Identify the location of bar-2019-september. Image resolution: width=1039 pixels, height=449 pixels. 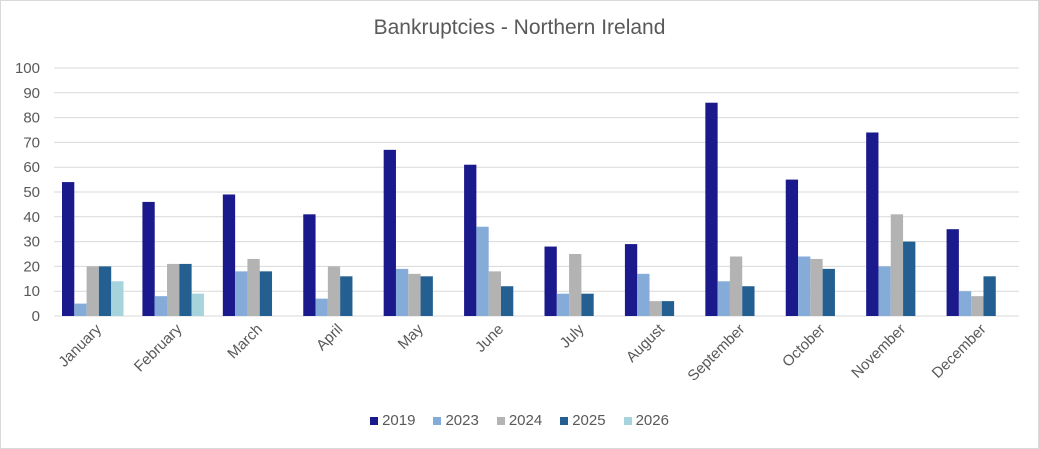
(711, 209).